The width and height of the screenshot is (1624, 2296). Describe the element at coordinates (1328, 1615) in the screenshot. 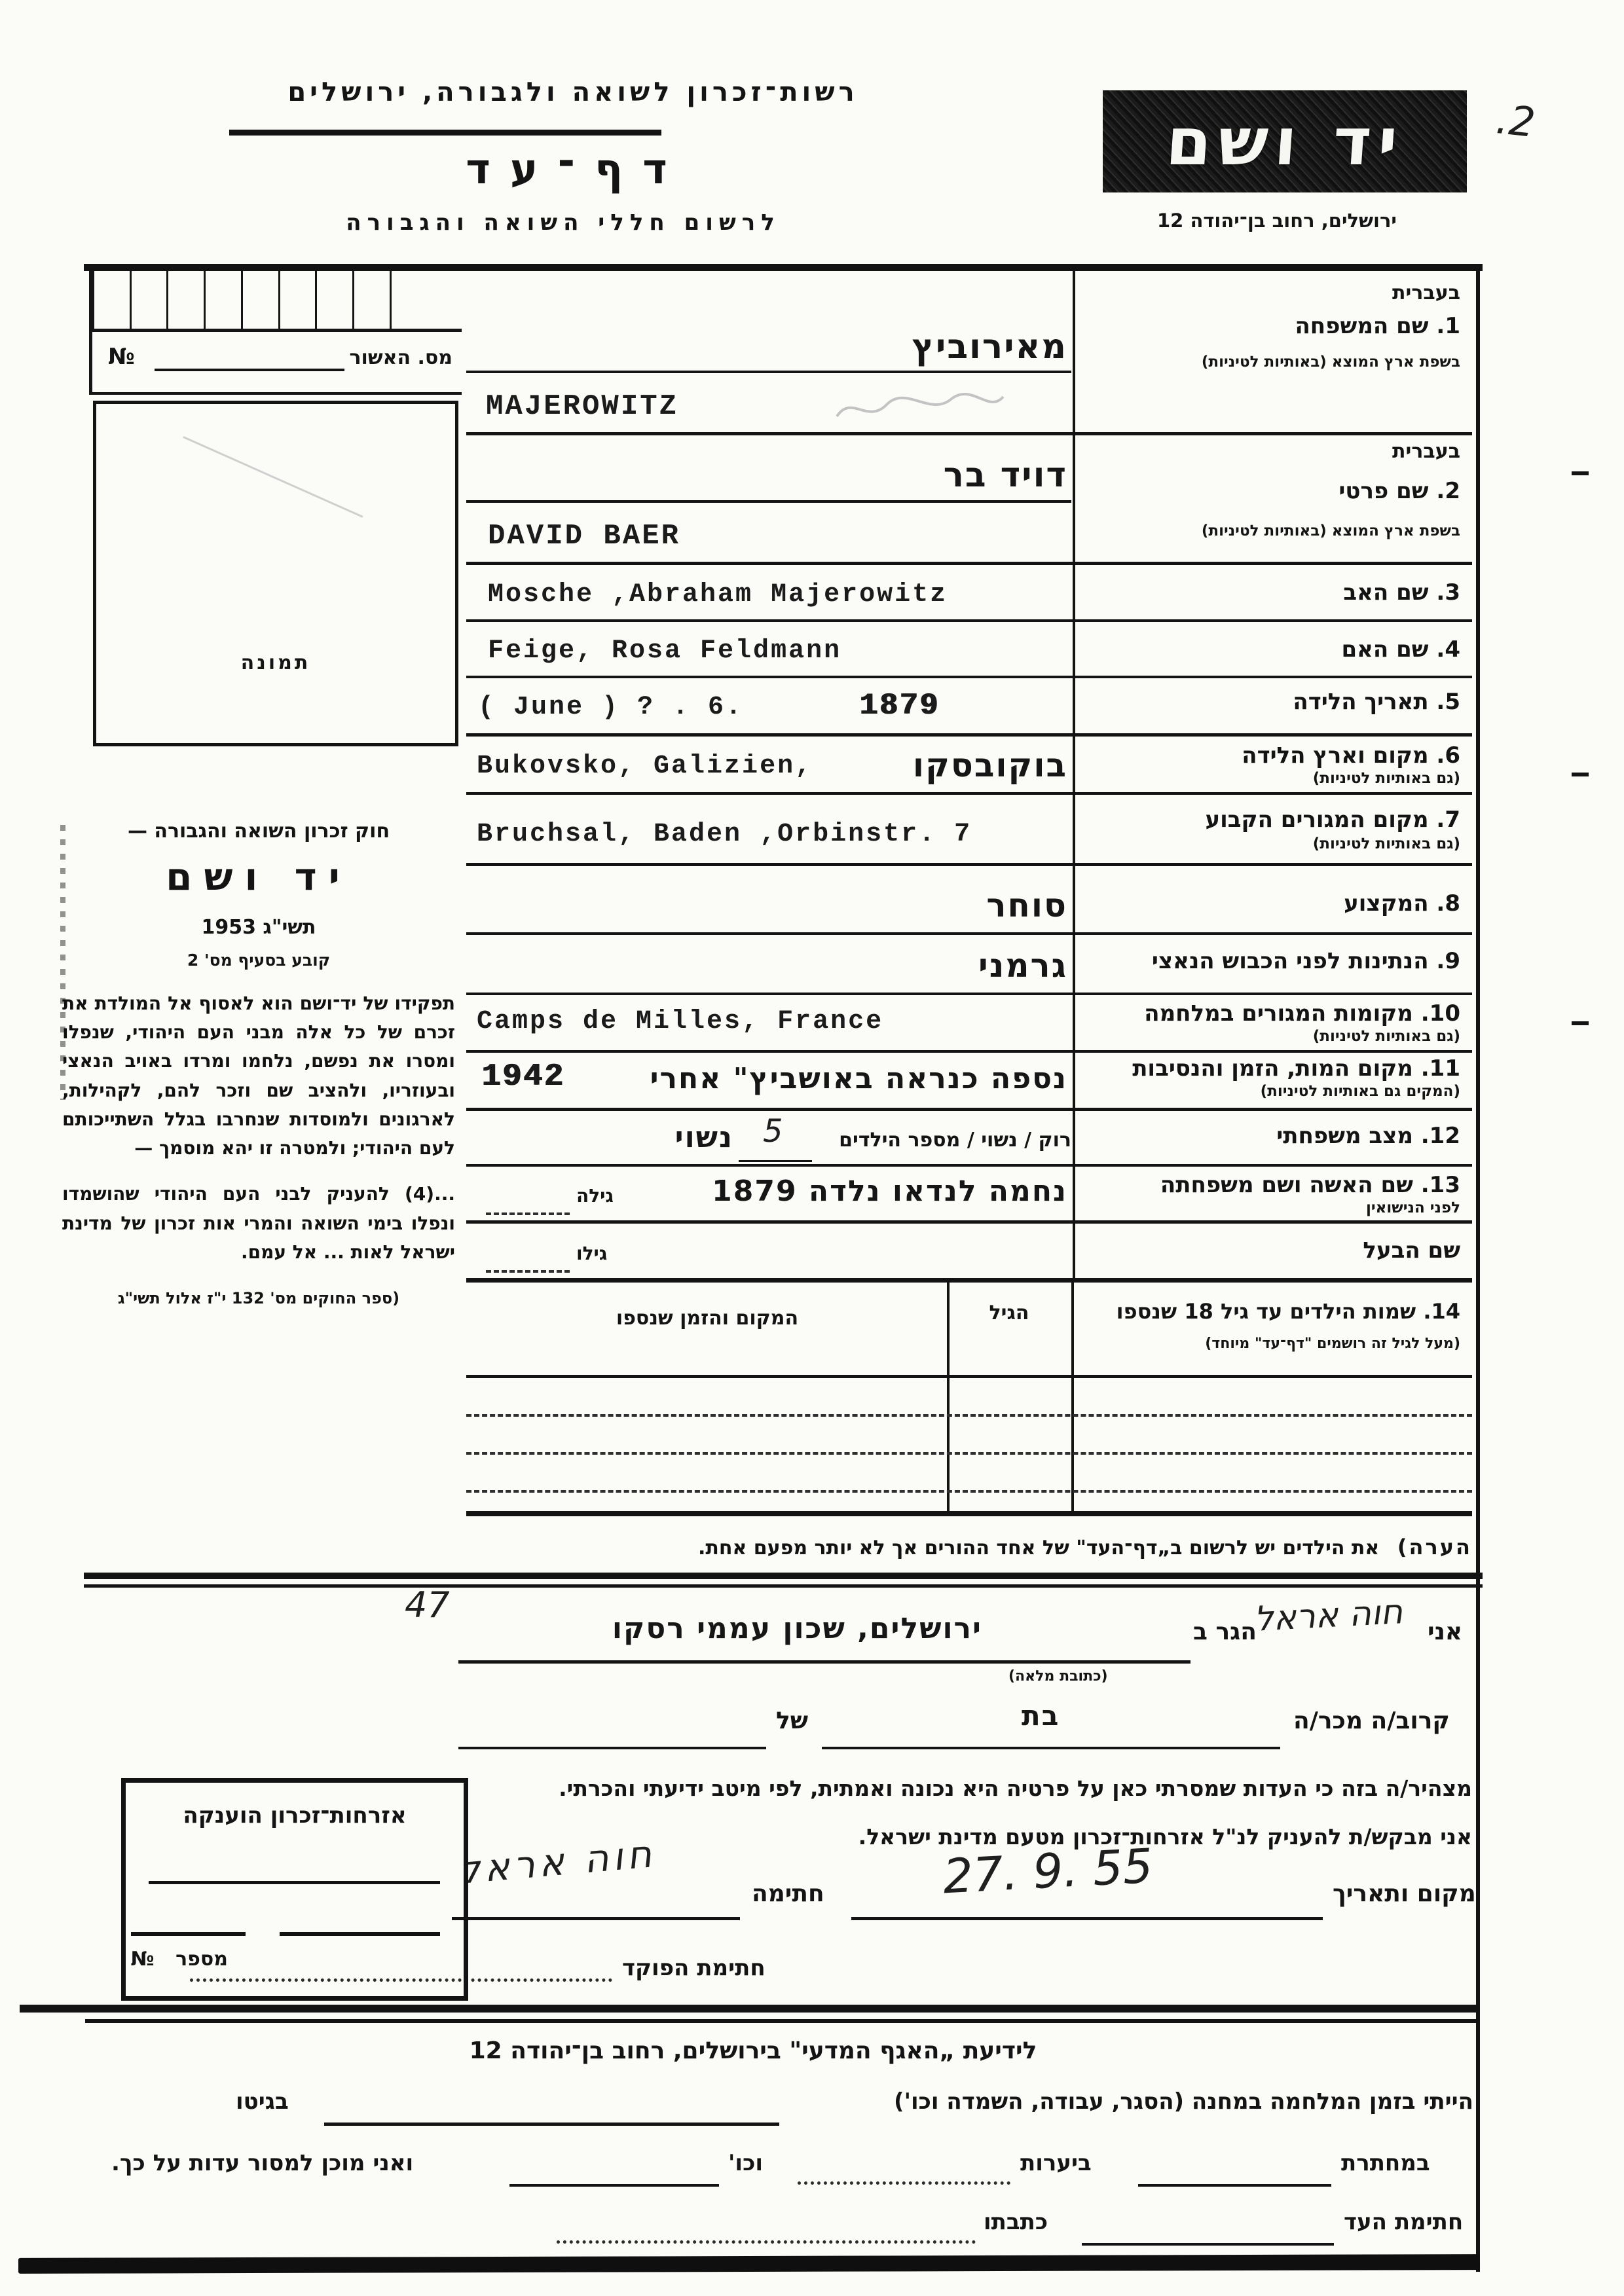

I see `declarant-name-handwritten: חוה אראל` at that location.